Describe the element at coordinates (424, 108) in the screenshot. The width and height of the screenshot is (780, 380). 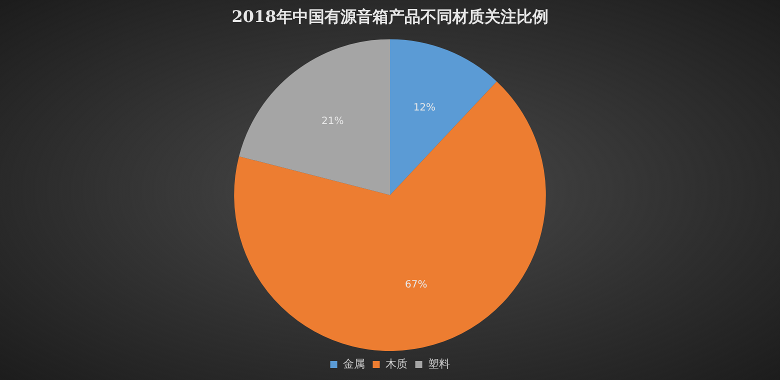
I see `data-label: 12%` at that location.